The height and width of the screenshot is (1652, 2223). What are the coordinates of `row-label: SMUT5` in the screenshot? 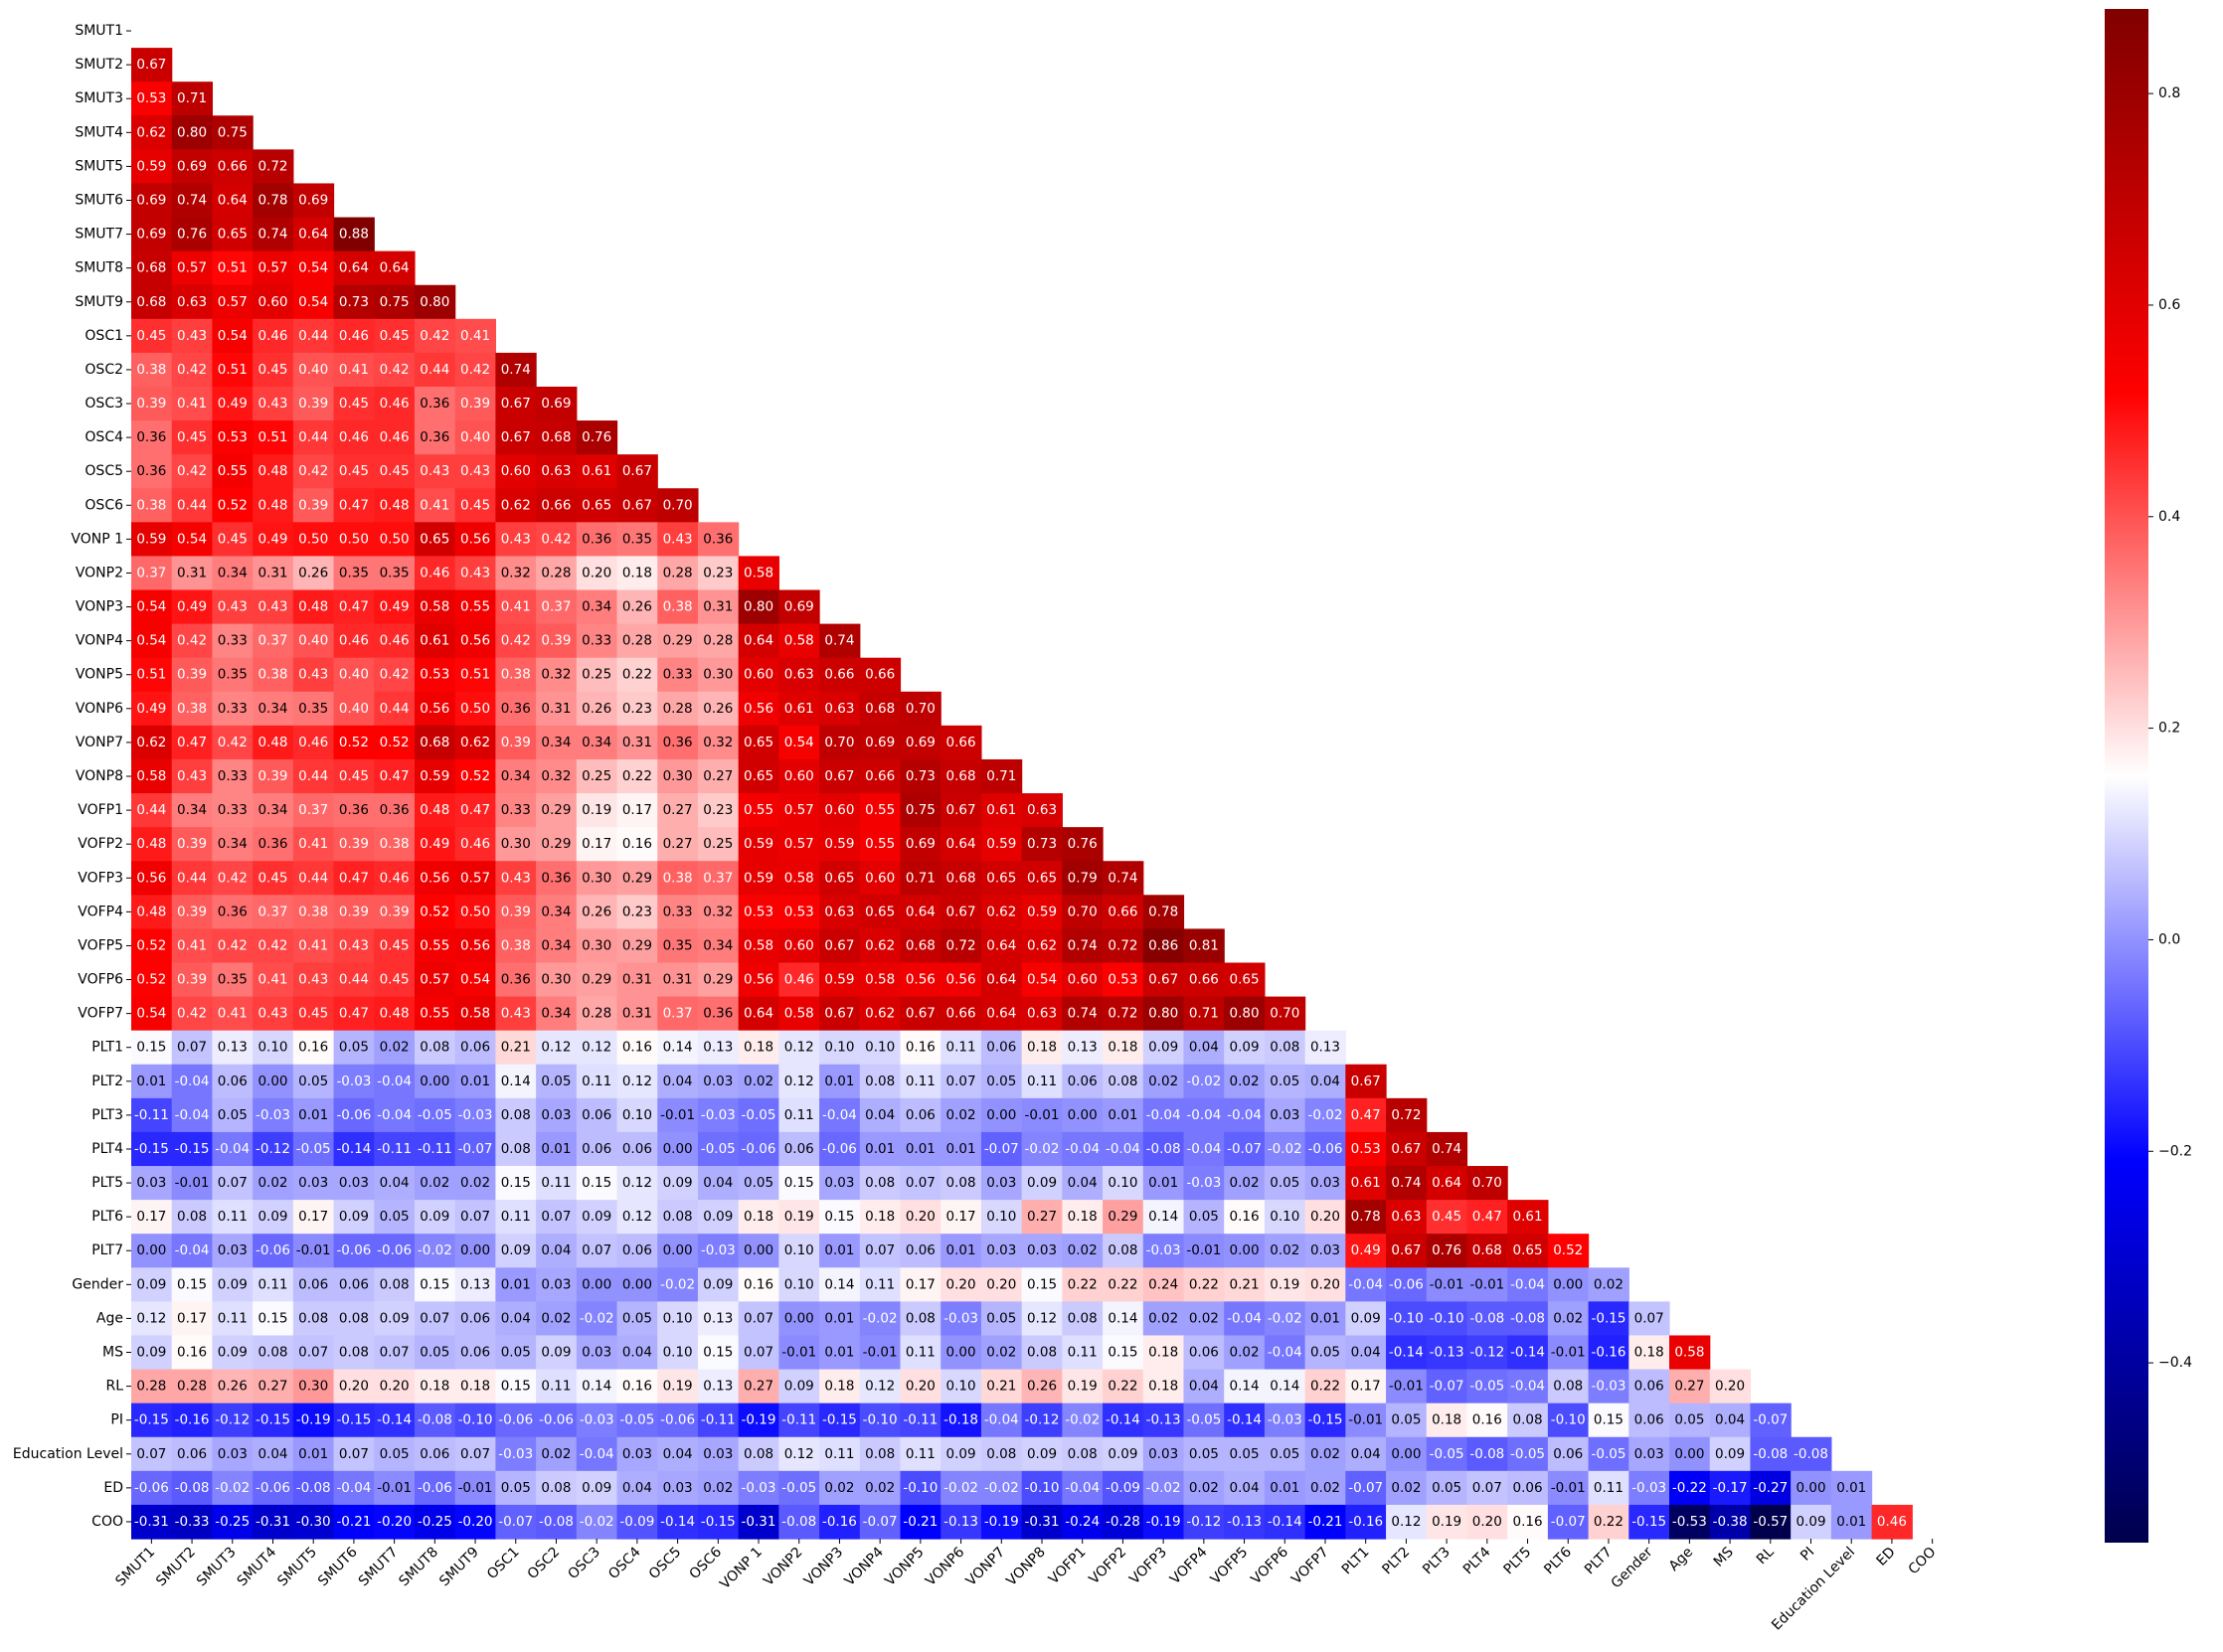 It's located at (99, 166).